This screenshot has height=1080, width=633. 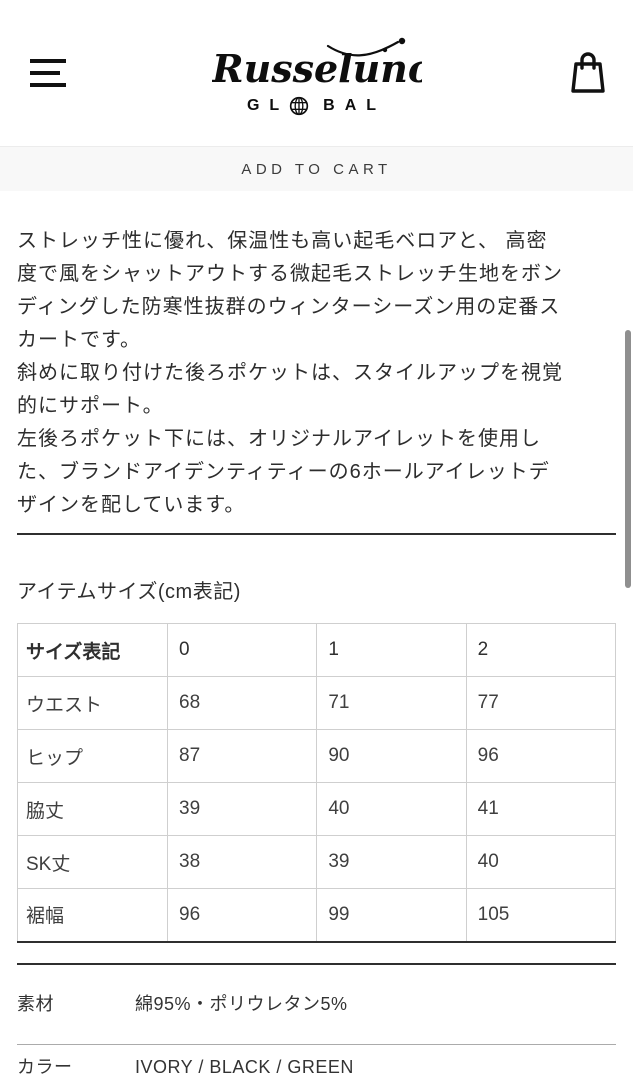 I want to click on size-table-header-row: サイズ表記 0 1 2, so click(x=317, y=650).